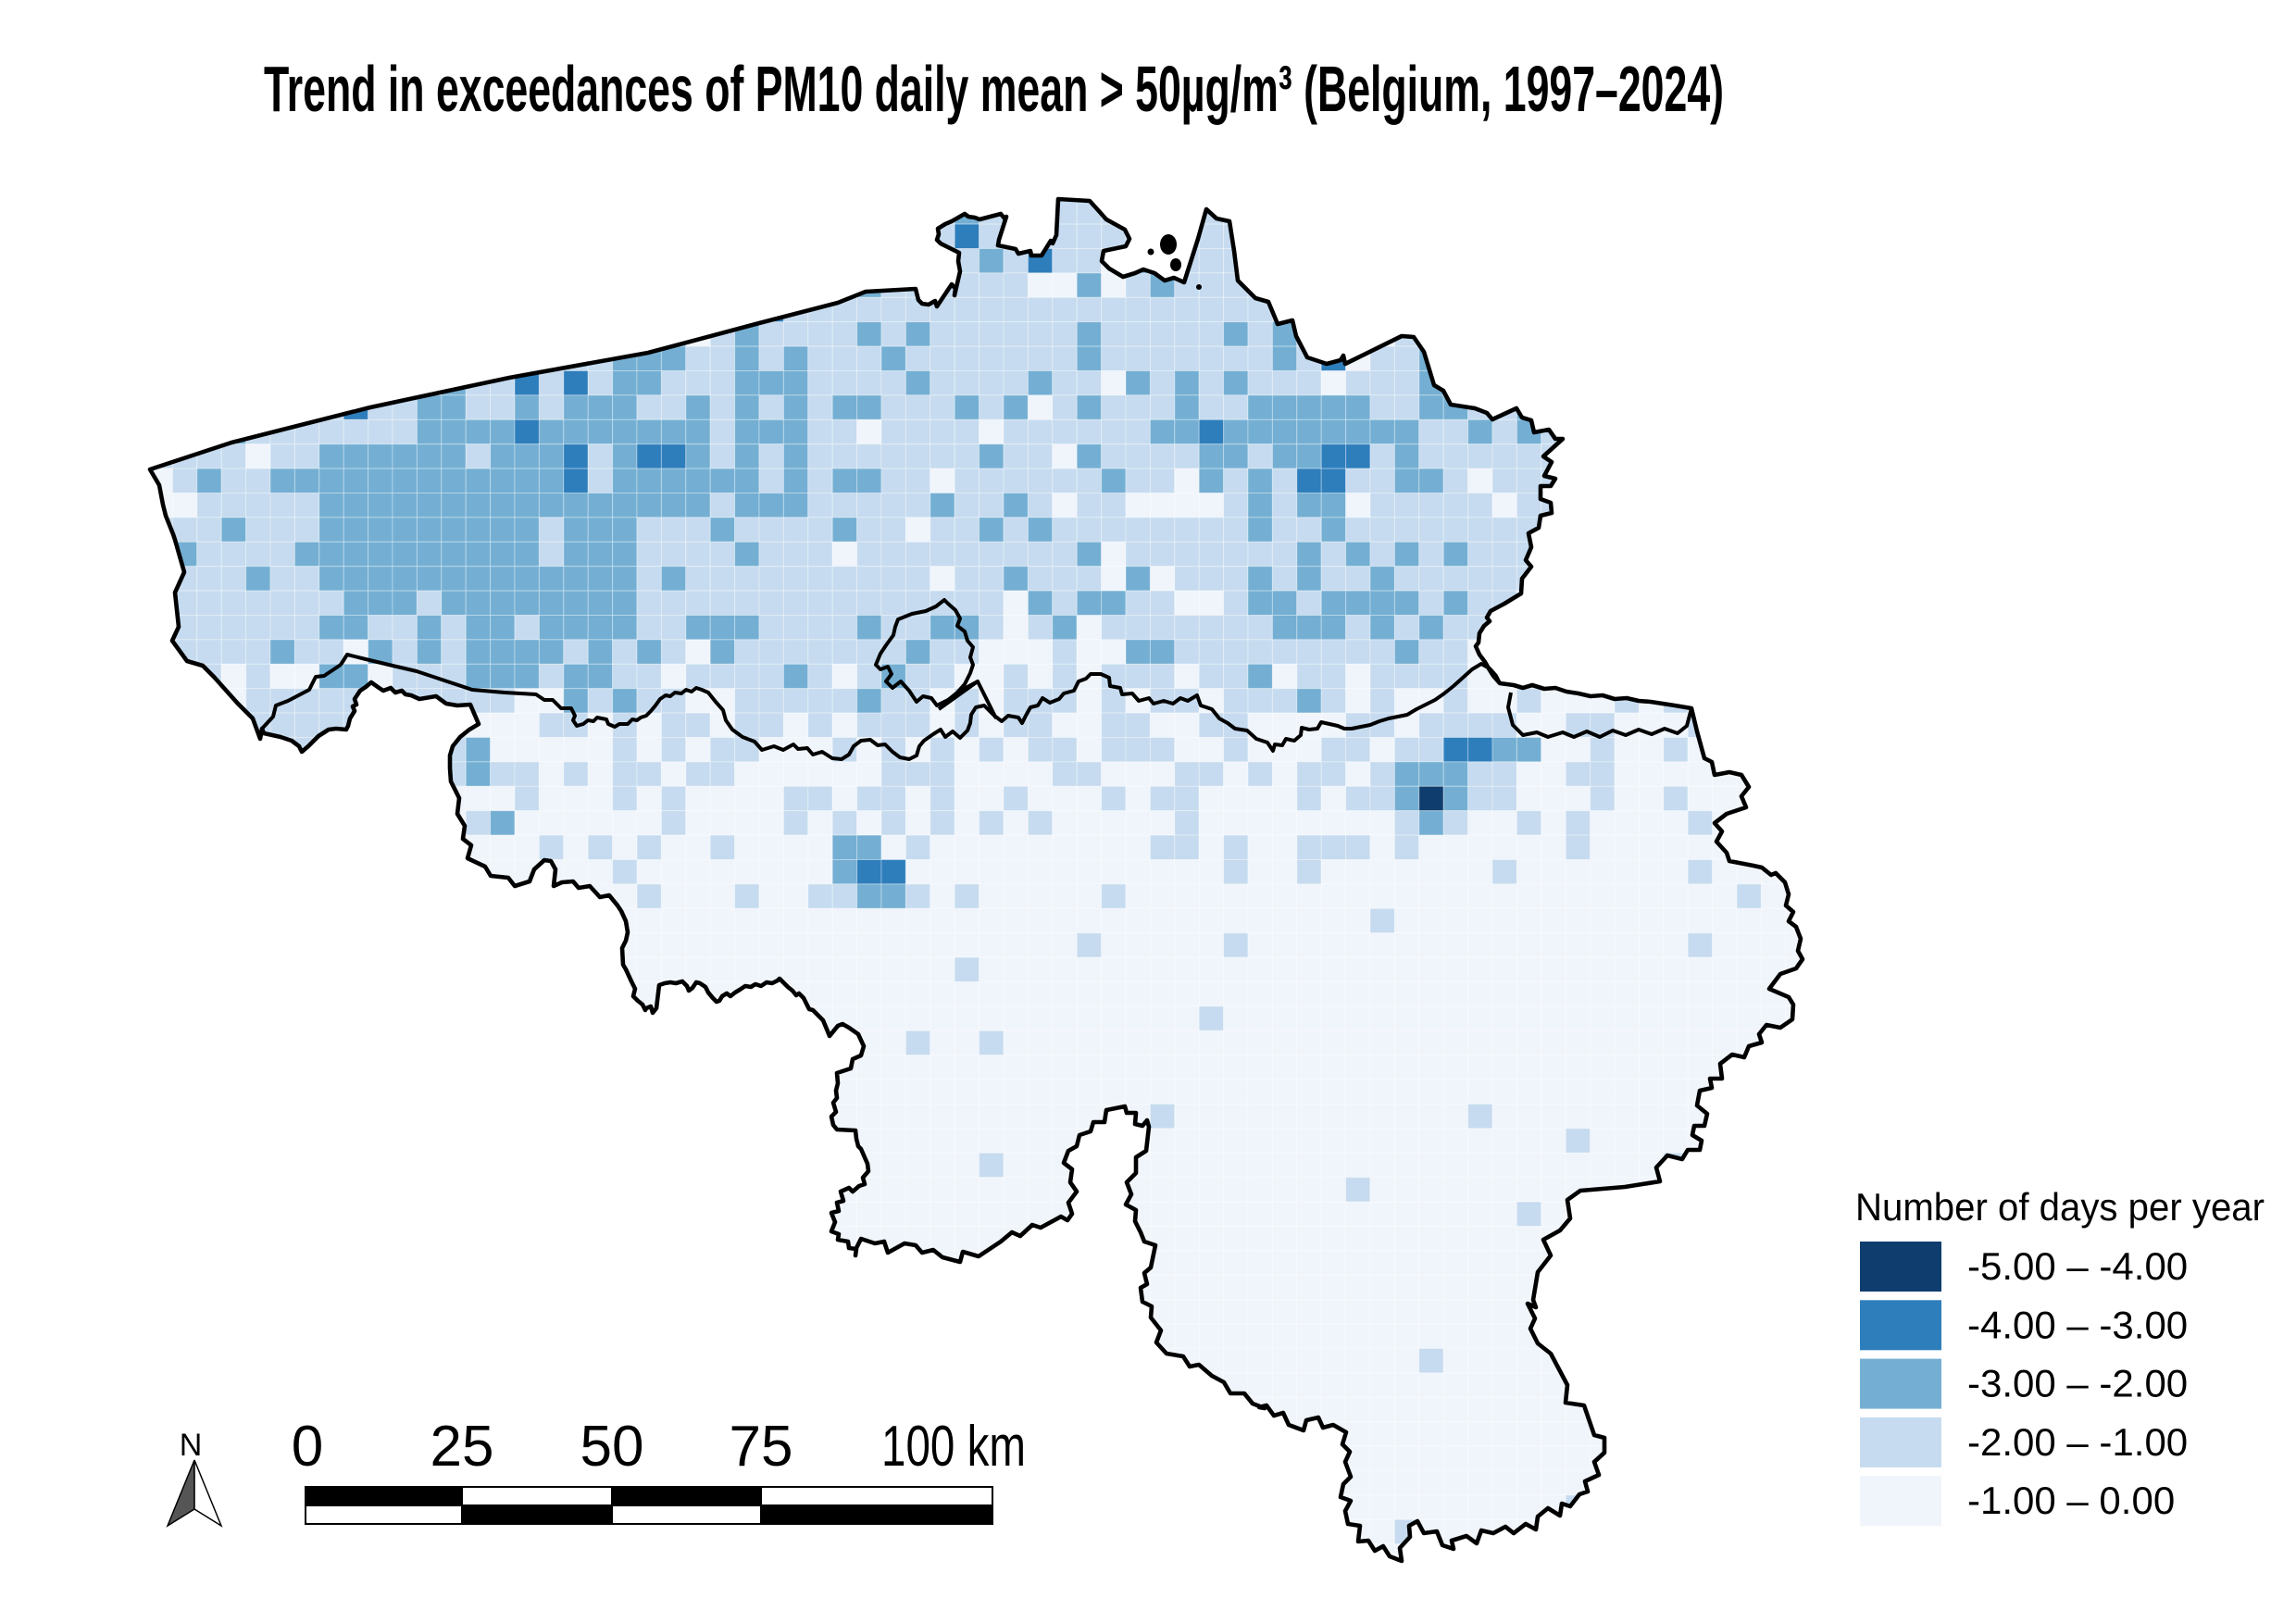  Describe the element at coordinates (2077, 1266) in the screenshot. I see `svg-text: -5.00 – -4.00` at that location.